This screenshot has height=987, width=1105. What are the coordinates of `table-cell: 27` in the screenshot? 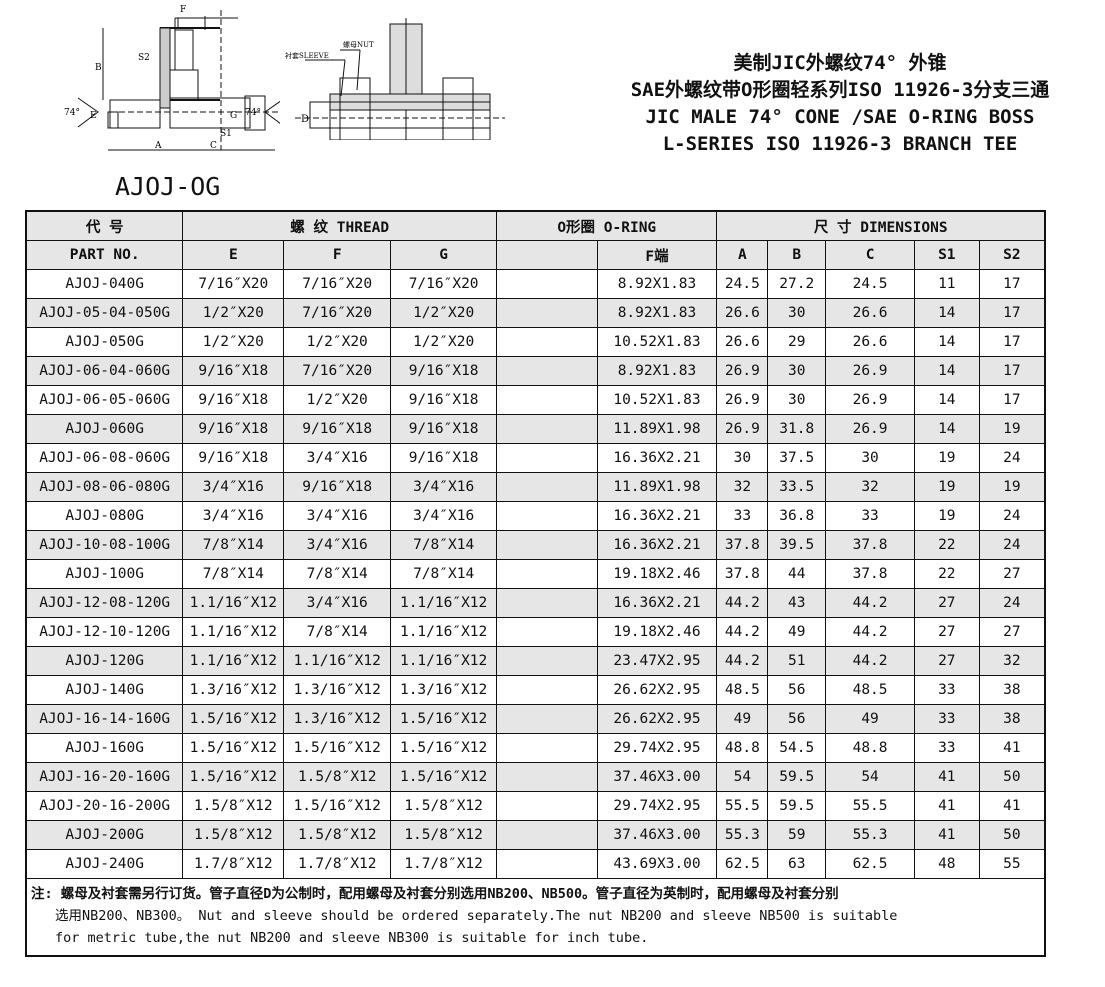 It's located at (1012, 574).